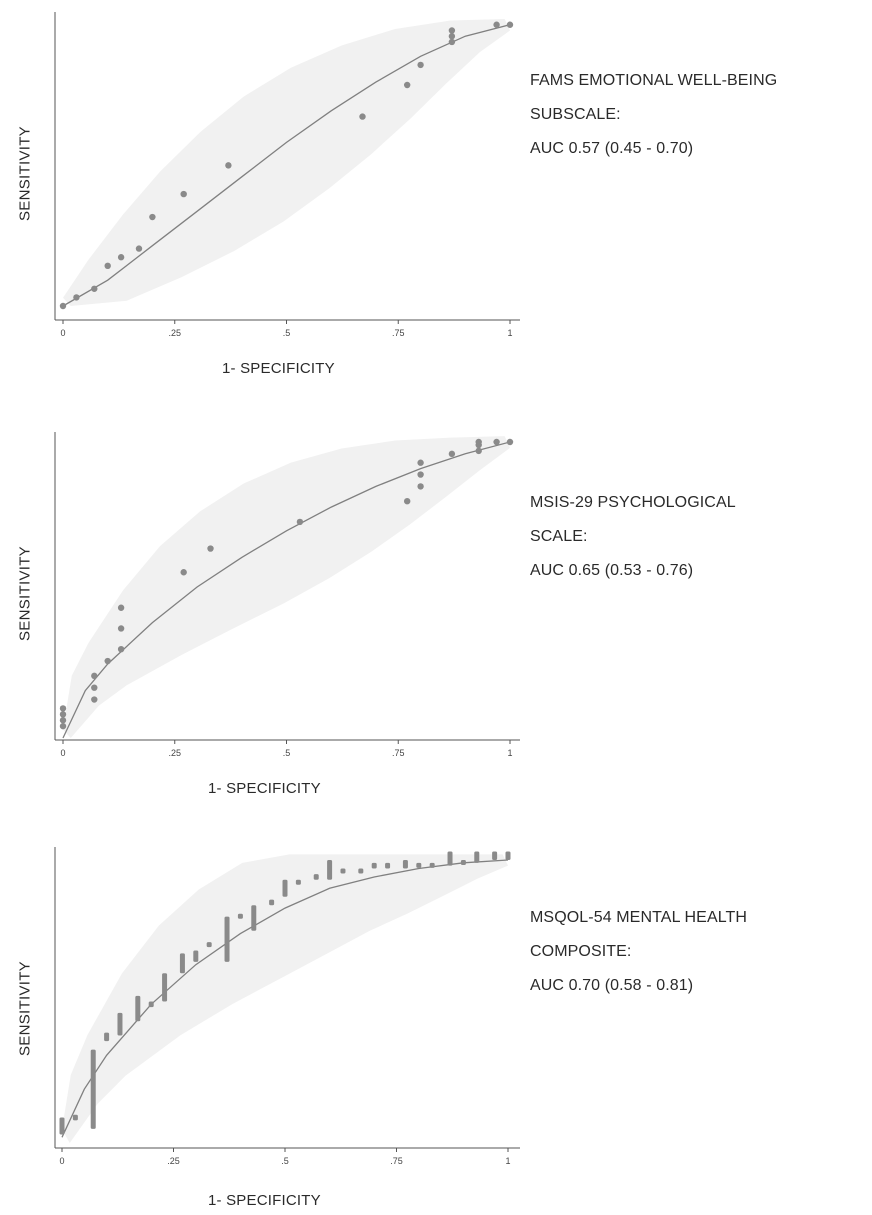 Image resolution: width=872 pixels, height=1215 pixels. What do you see at coordinates (639, 917) in the screenshot?
I see `caption-line-1: MSQOL-54 MENTAL HEALTH` at bounding box center [639, 917].